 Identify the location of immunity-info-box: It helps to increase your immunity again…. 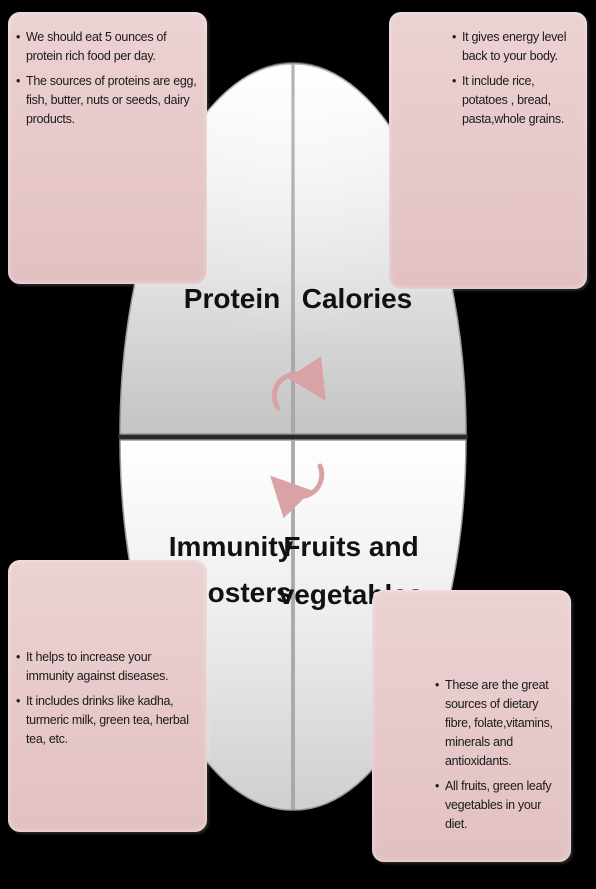
(107, 696).